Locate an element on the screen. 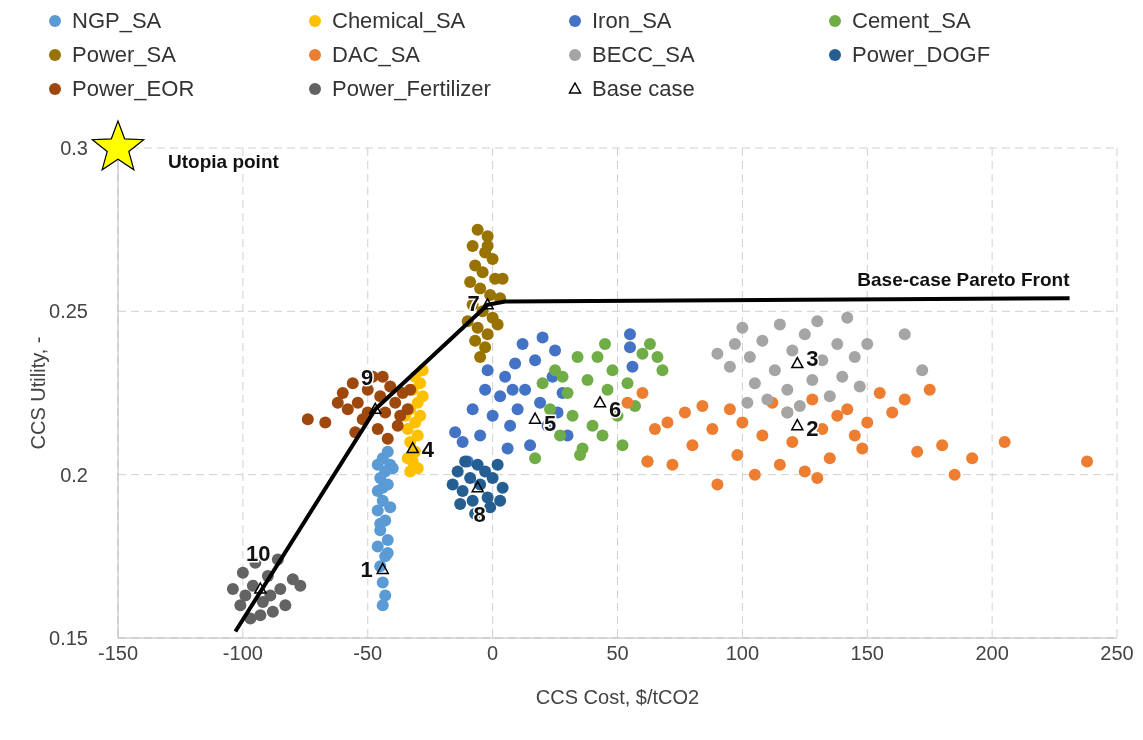  legend-label: Power_Fertilizer is located at coordinates (411, 89).